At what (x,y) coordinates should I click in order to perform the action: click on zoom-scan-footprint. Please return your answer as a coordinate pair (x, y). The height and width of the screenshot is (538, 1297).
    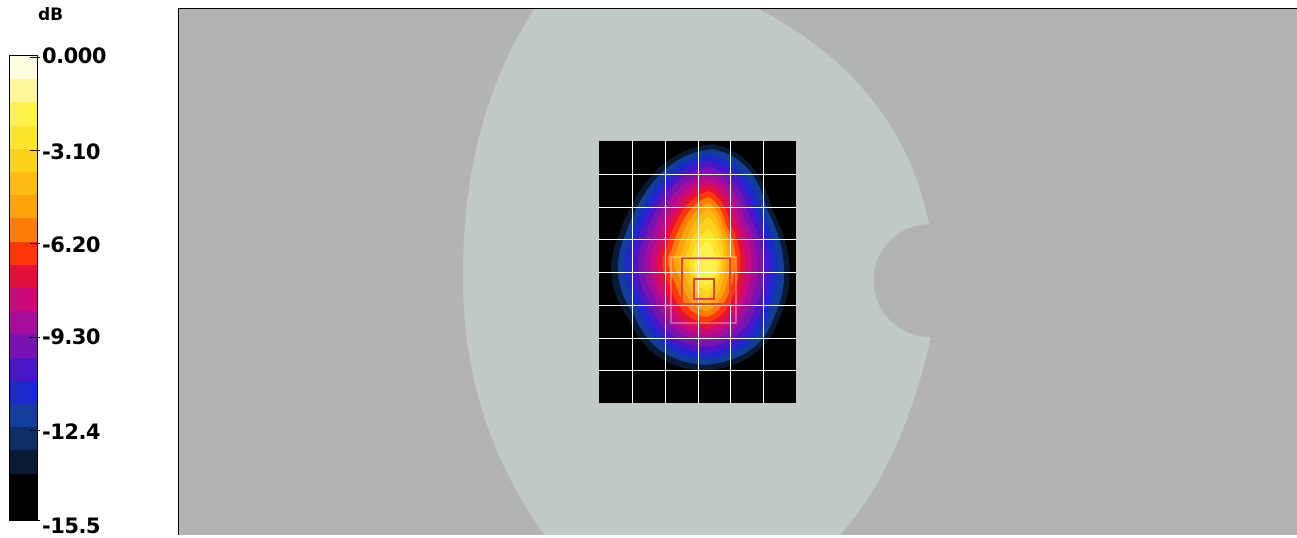
    Looking at the image, I should click on (703, 290).